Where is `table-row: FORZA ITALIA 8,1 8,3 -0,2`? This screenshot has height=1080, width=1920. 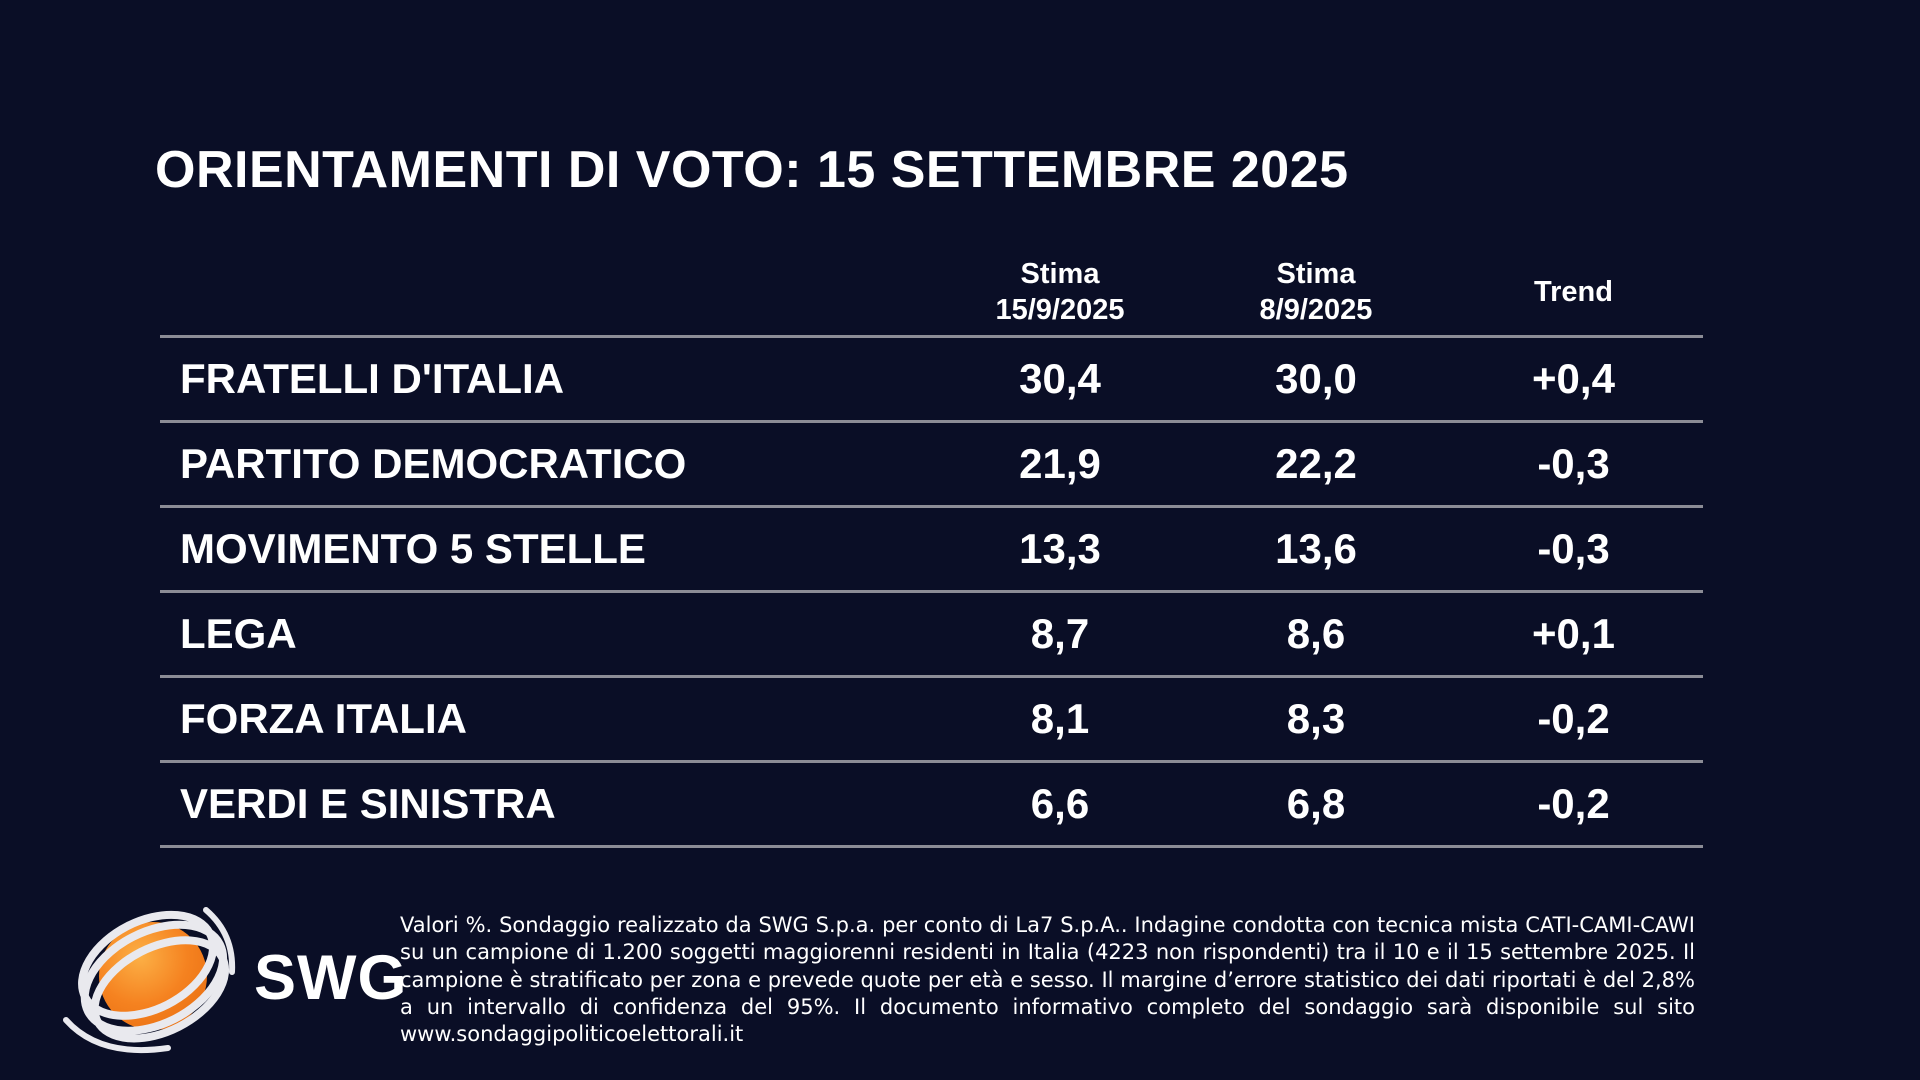
table-row: FORZA ITALIA 8,1 8,3 -0,2 is located at coordinates (931, 720).